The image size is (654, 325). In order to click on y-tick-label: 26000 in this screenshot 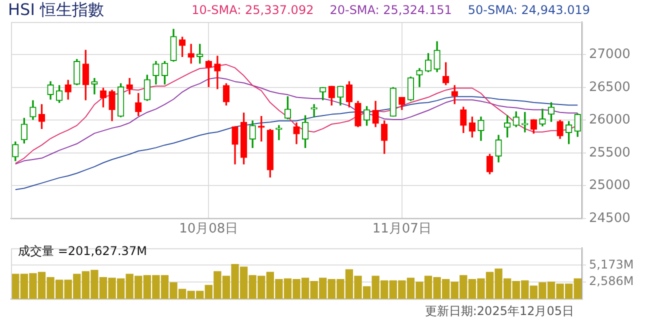, I will do `click(609, 120)`.